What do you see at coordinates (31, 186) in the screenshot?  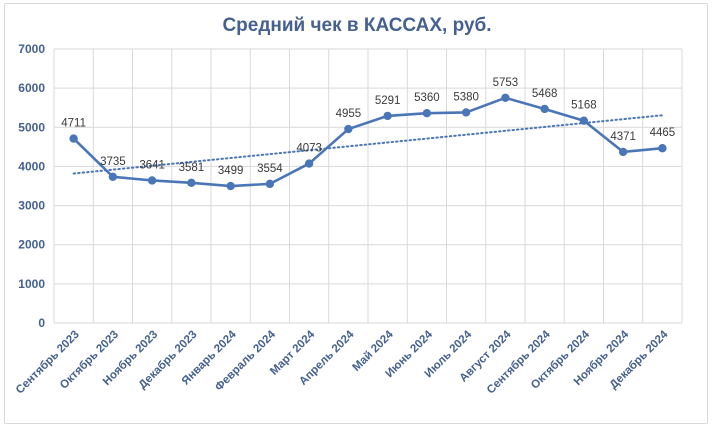 I see `y-axis-ticks: 0 1000 2000 3000 4000 5000 6000 7000` at bounding box center [31, 186].